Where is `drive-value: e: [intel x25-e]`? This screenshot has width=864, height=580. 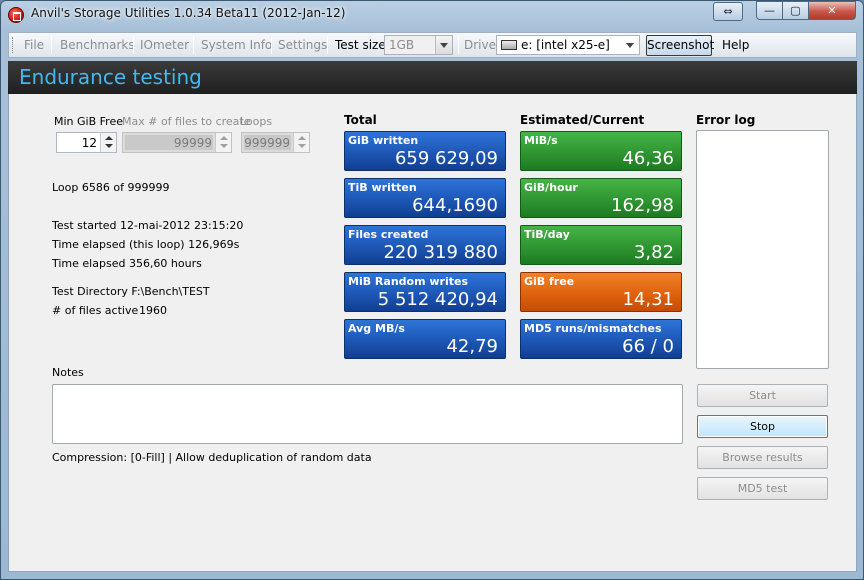
drive-value: e: [intel x25-e] is located at coordinates (565, 45).